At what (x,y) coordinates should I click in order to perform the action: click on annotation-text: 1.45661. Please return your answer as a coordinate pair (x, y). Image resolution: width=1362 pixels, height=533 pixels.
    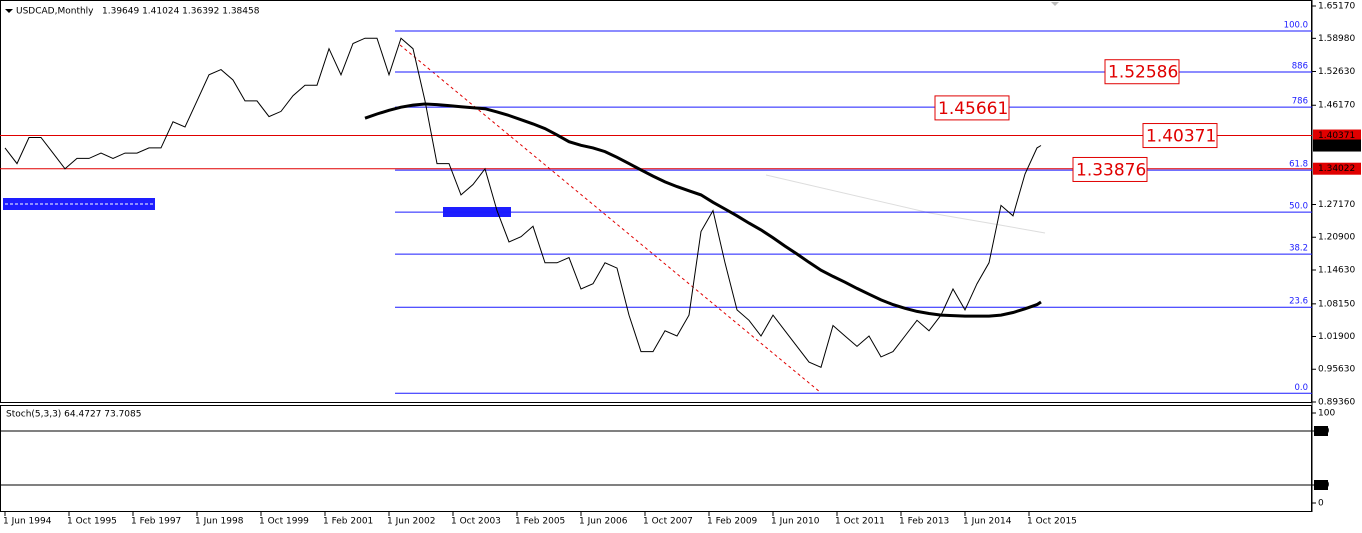
    Looking at the image, I should click on (973, 109).